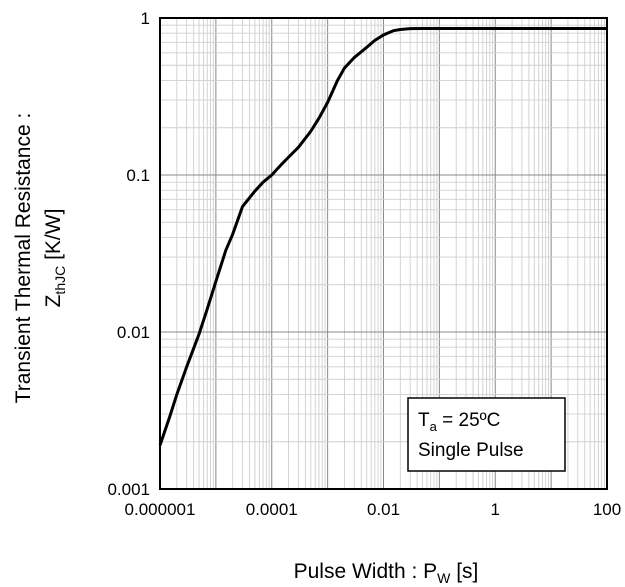 The image size is (625, 587). Describe the element at coordinates (383, 509) in the screenshot. I see `x-tick-label: 0.01` at that location.